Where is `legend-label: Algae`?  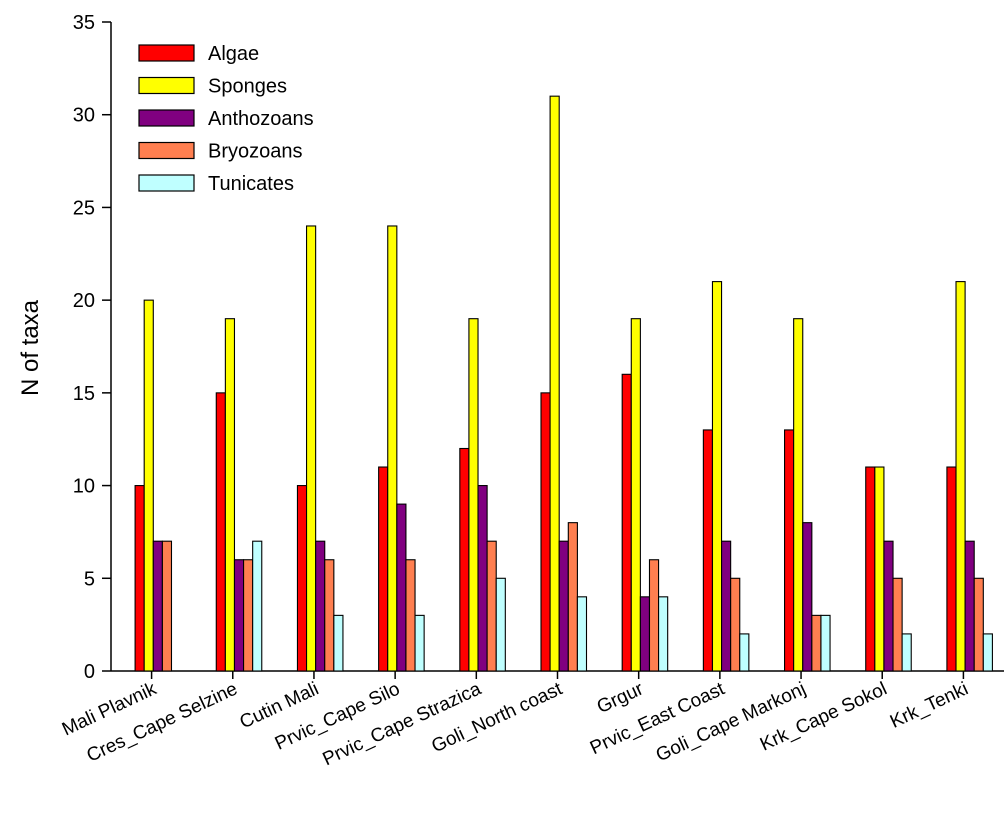
legend-label: Algae is located at coordinates (233, 54).